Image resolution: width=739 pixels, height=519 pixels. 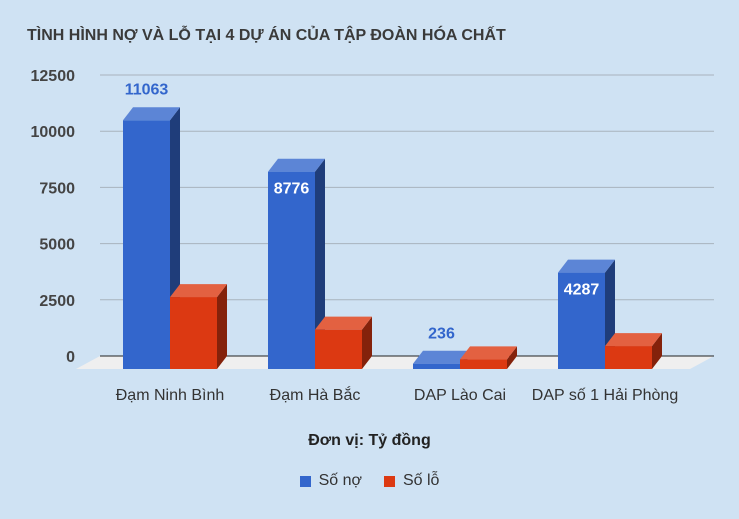 I want to click on legend-item-so-no: Số nợ, so click(x=330, y=481).